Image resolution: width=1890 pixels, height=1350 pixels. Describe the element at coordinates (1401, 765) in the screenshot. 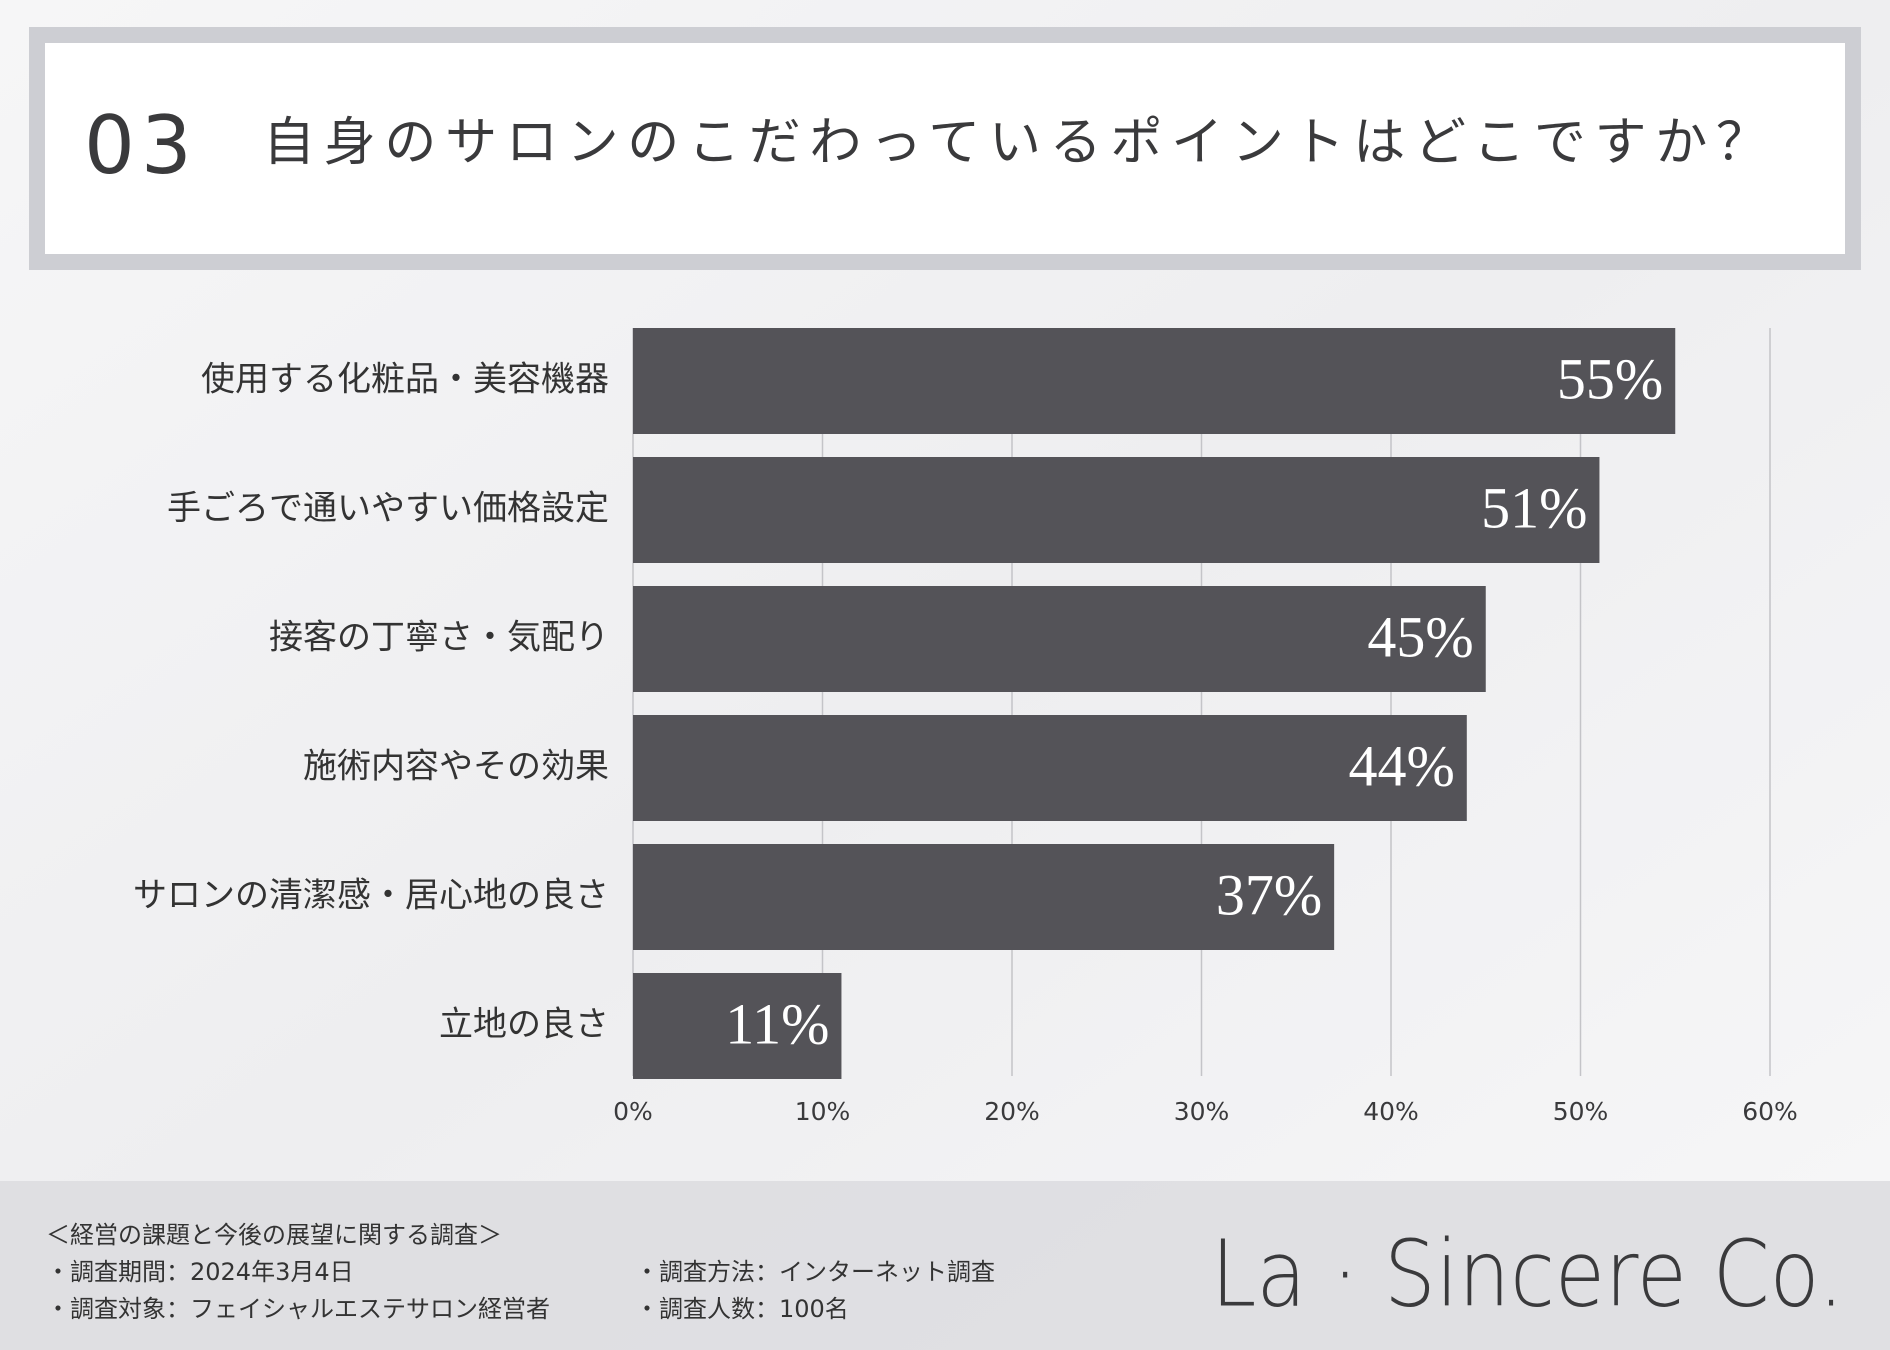

I see `value-label: 44%` at that location.